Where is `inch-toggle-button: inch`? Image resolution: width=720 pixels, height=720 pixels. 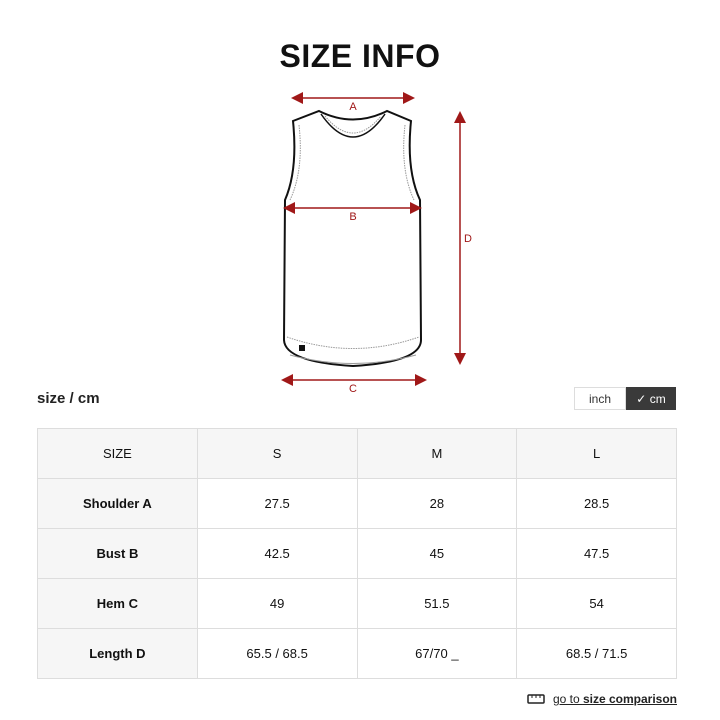 inch-toggle-button: inch is located at coordinates (600, 398).